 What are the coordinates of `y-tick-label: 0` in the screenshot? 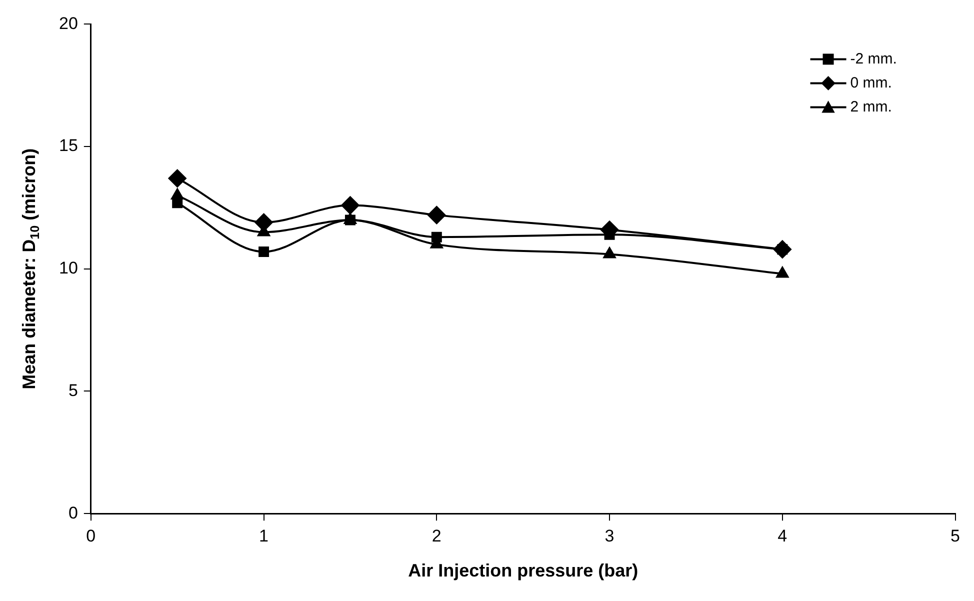 It's located at (73, 512).